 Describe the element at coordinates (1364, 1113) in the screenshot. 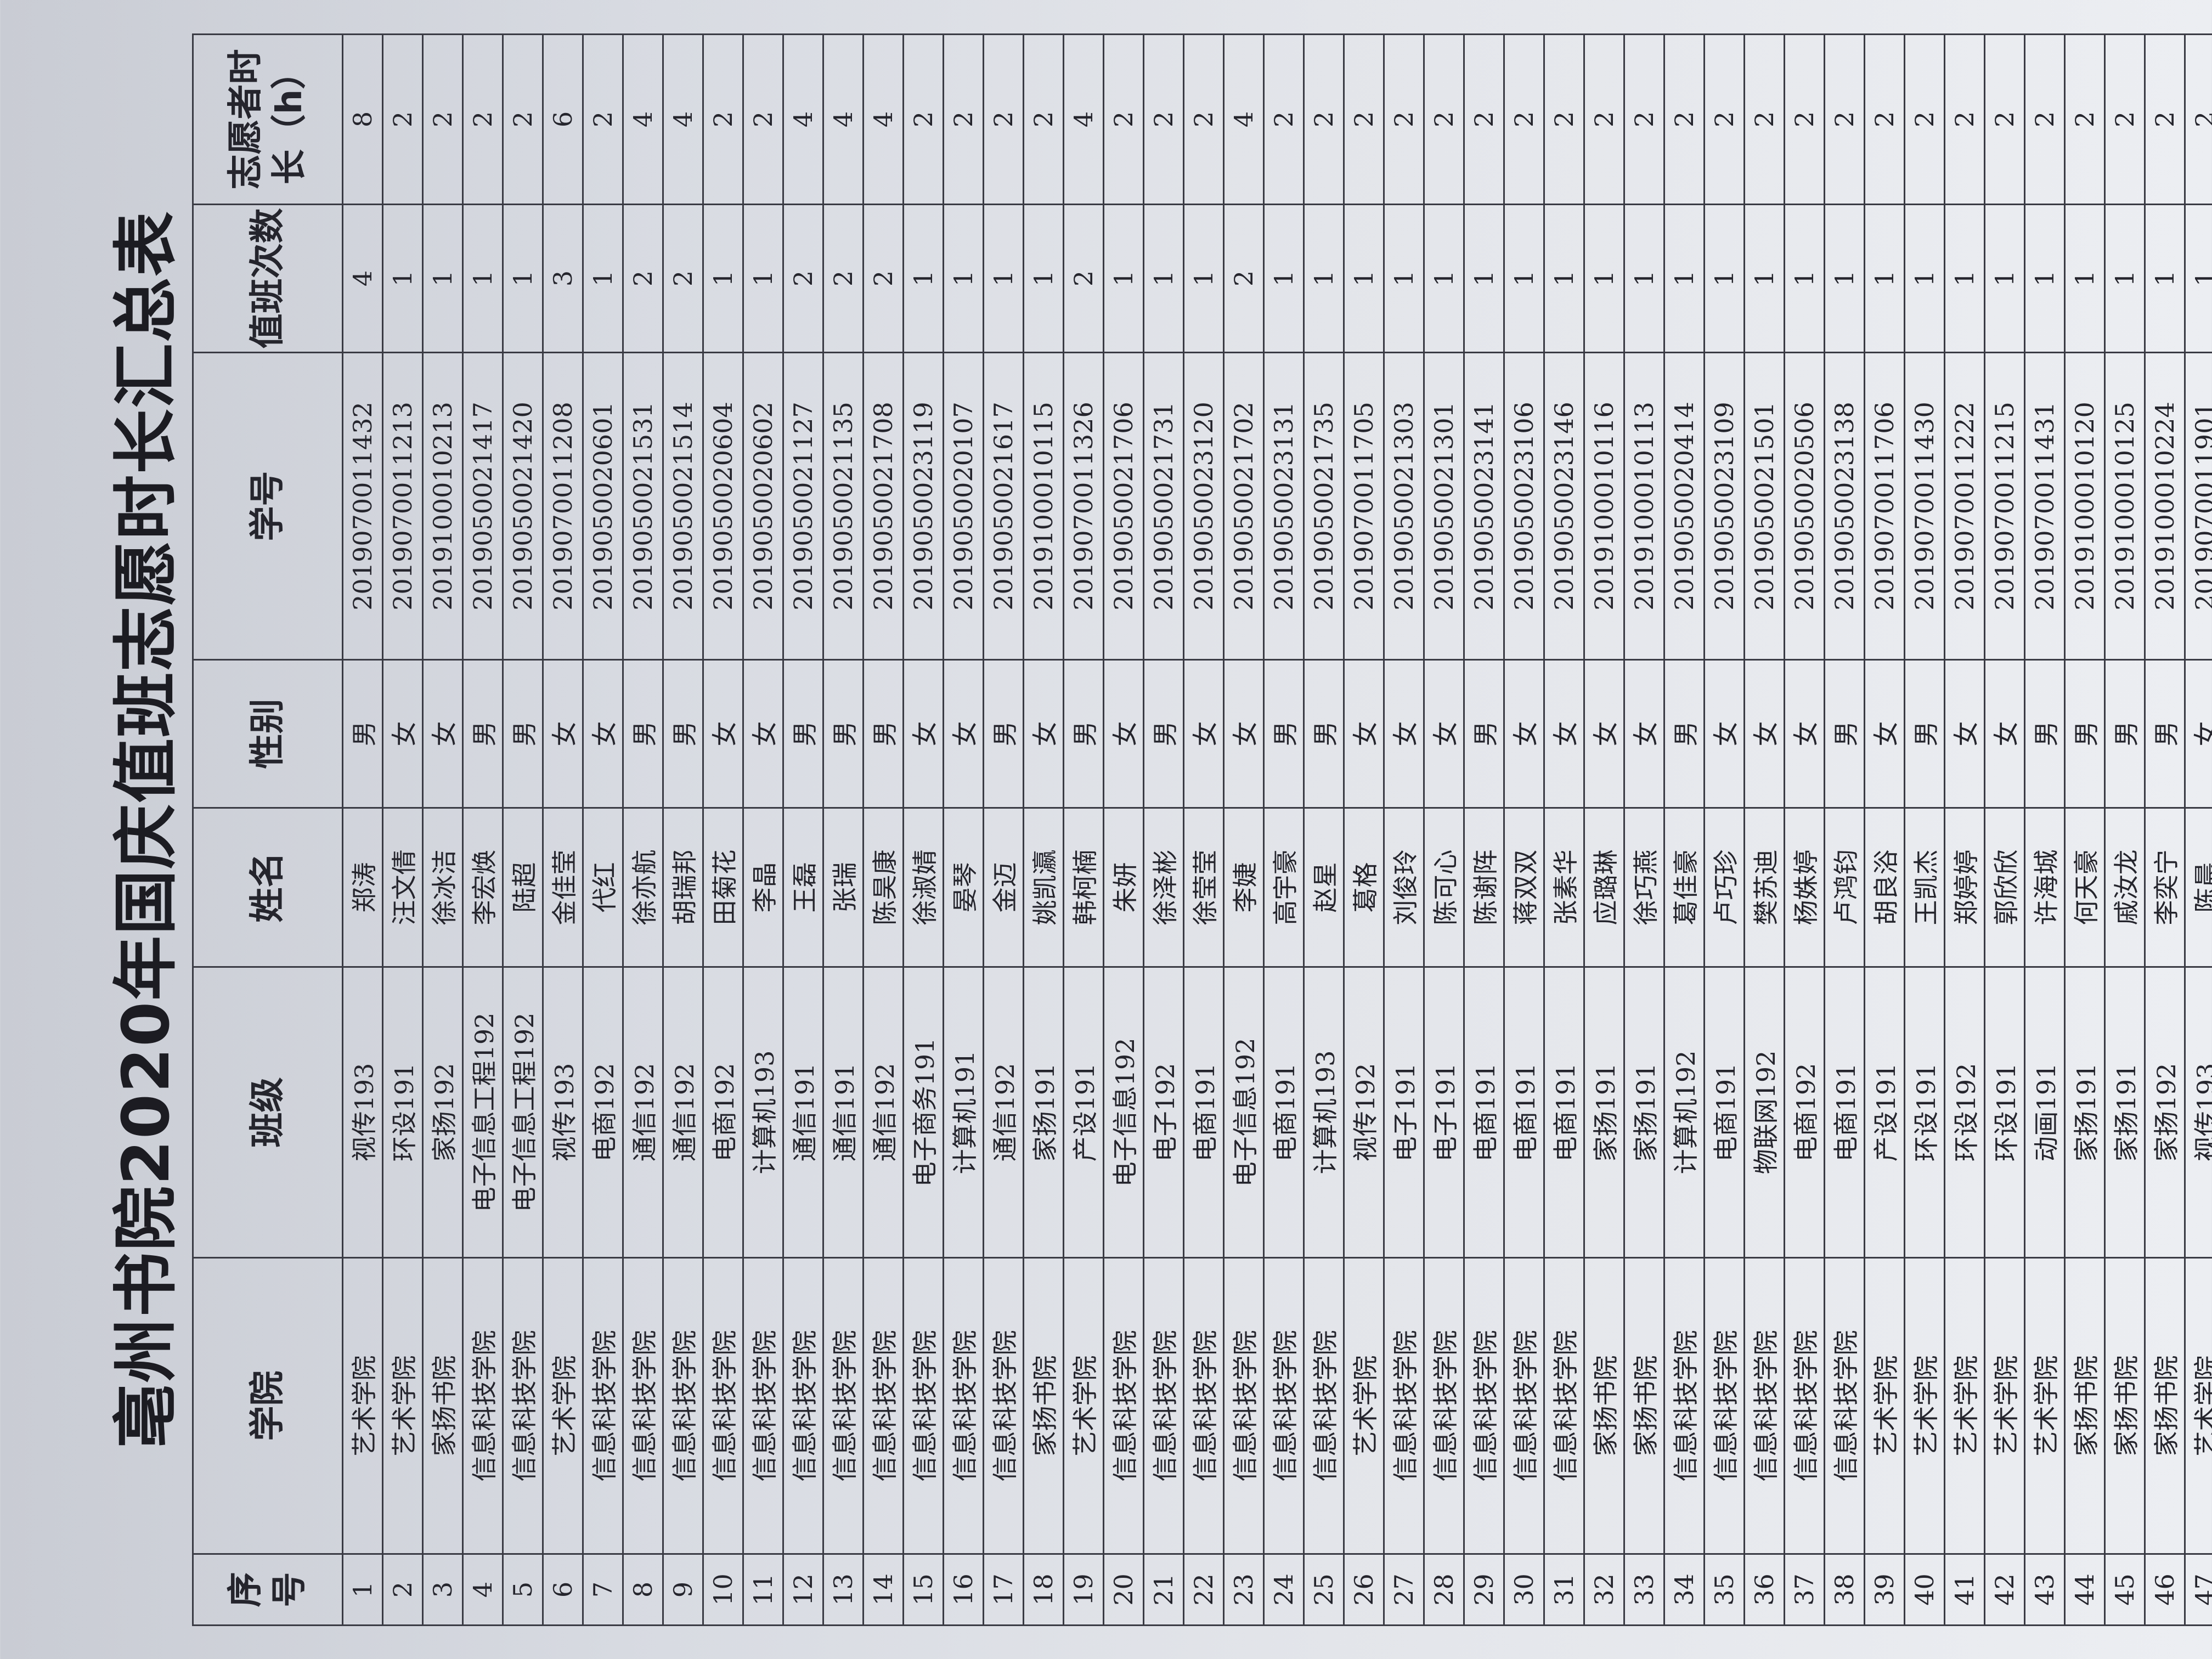

I see `cell-class: 视传192` at that location.